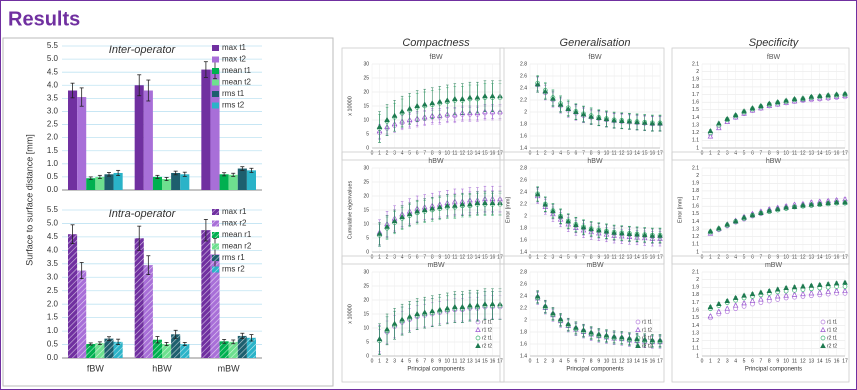 This screenshot has width=857, height=390. Describe the element at coordinates (372, 257) in the screenshot. I see `x-tick-label: 0` at that location.